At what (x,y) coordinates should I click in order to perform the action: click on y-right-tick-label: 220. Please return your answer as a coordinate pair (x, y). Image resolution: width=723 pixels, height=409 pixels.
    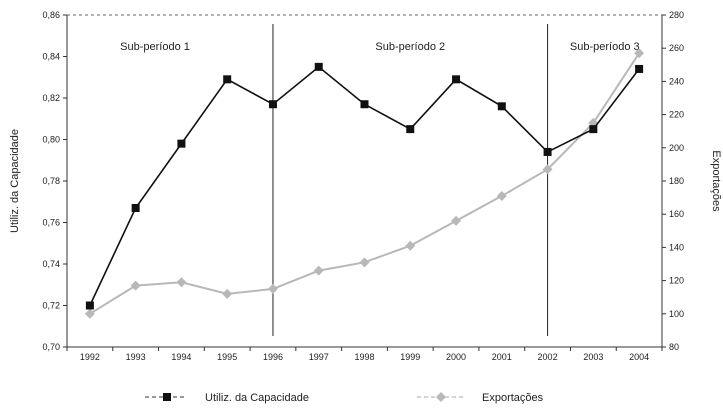
    Looking at the image, I should click on (676, 115).